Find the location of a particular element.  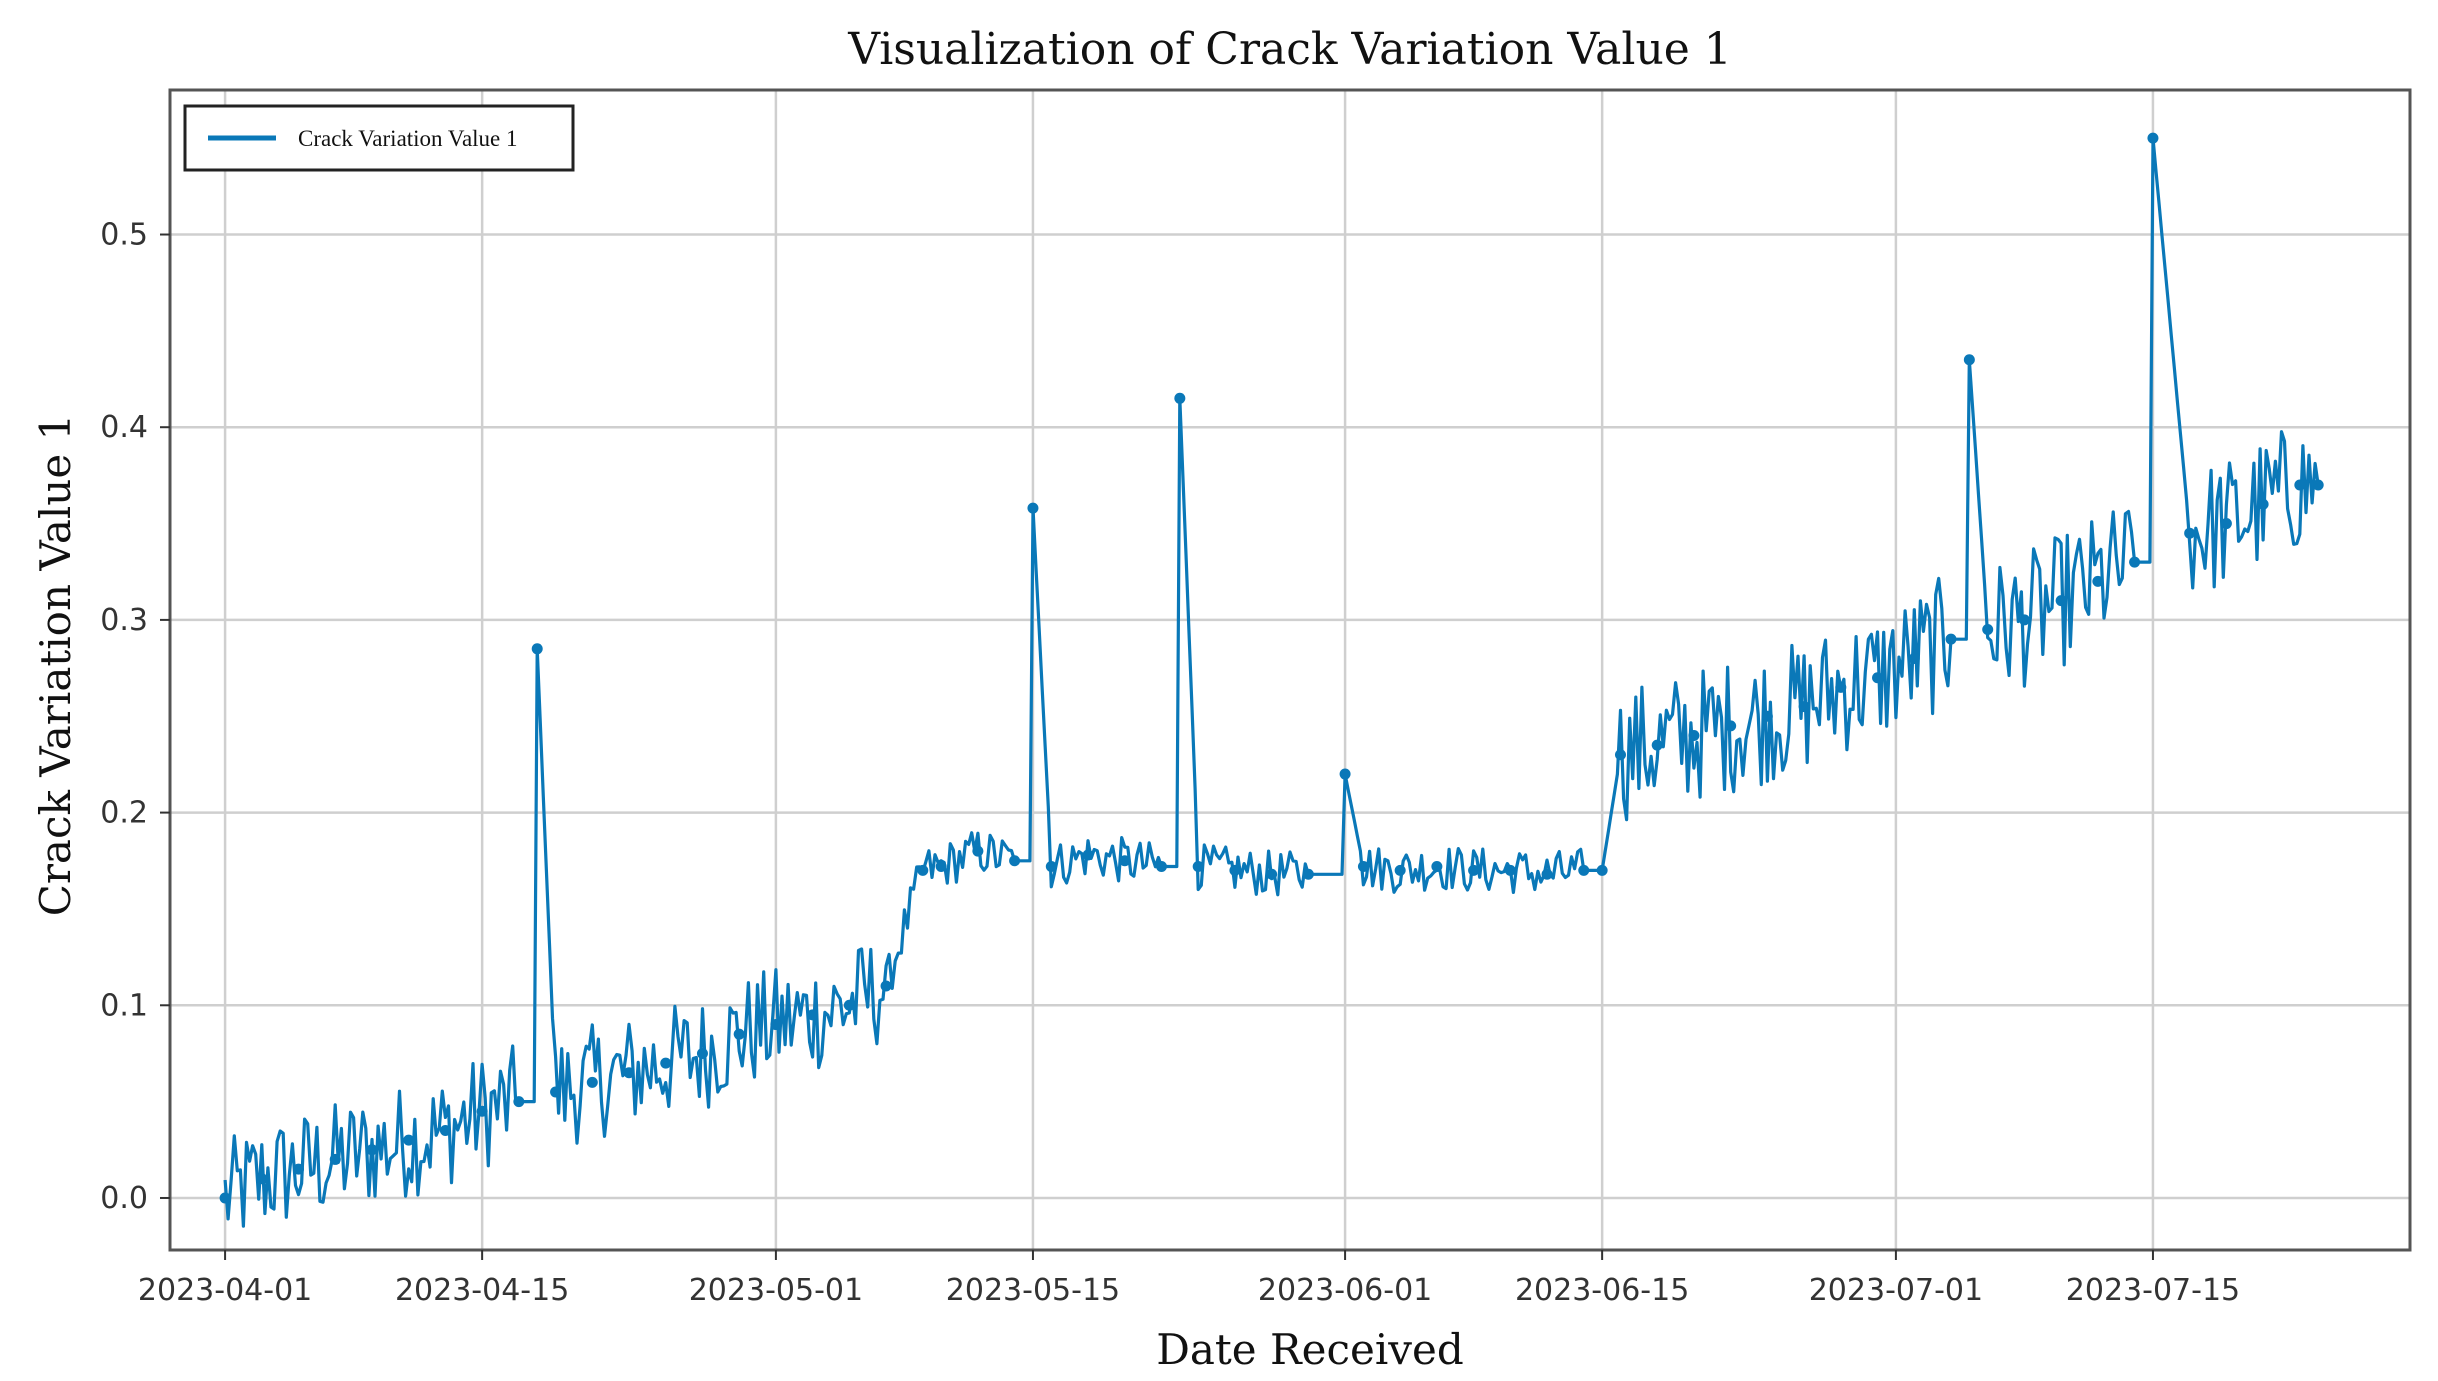

x-tick-label: 2023-04-01 is located at coordinates (225, 1290).